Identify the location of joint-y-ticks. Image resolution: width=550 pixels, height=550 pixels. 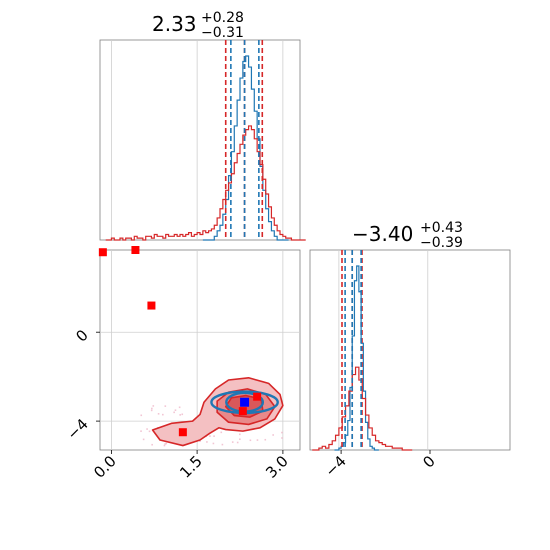
(98, 376).